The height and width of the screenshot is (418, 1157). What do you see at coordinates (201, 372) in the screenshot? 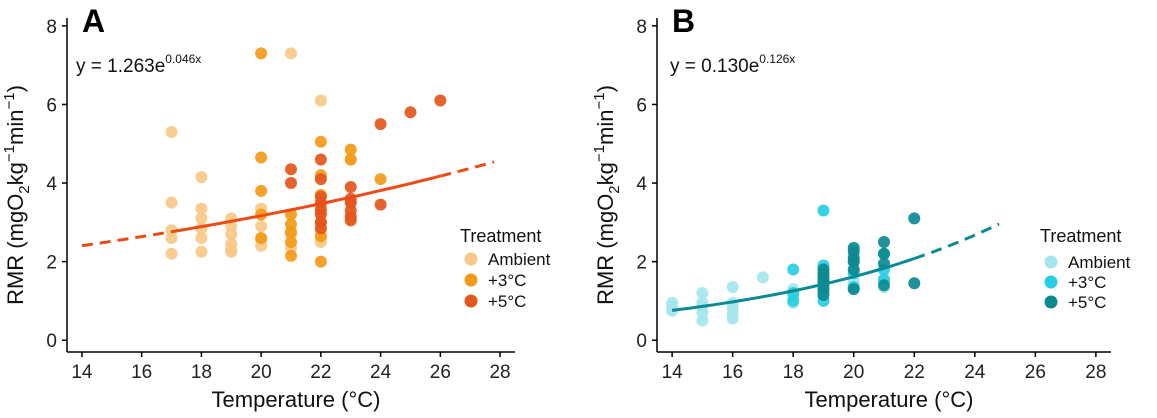
I see `x-tick-label: 18` at bounding box center [201, 372].